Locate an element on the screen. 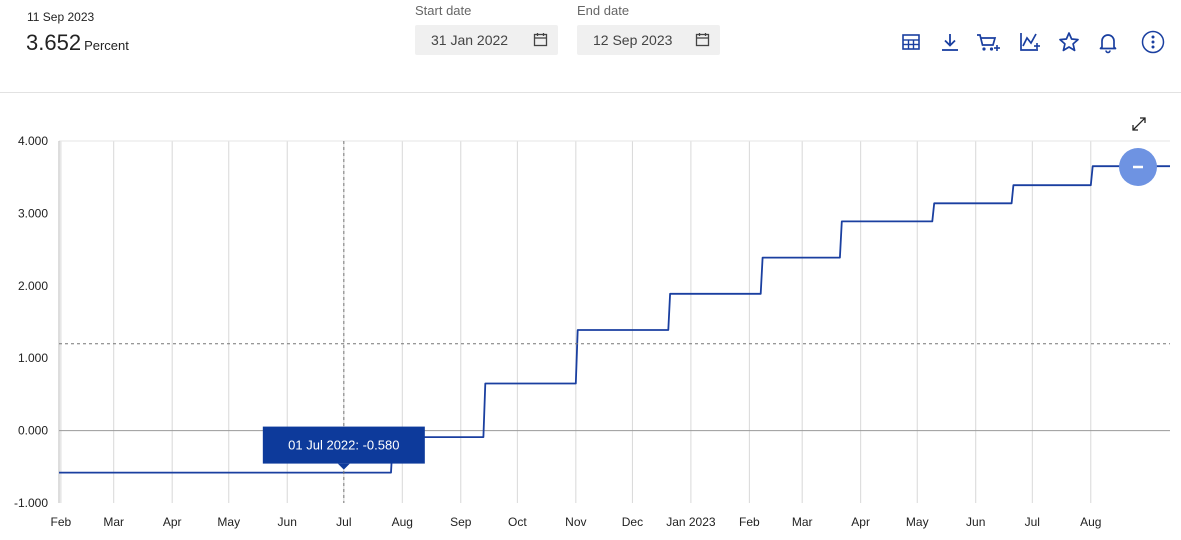 The height and width of the screenshot is (540, 1181). value-unit: Percent is located at coordinates (106, 45).